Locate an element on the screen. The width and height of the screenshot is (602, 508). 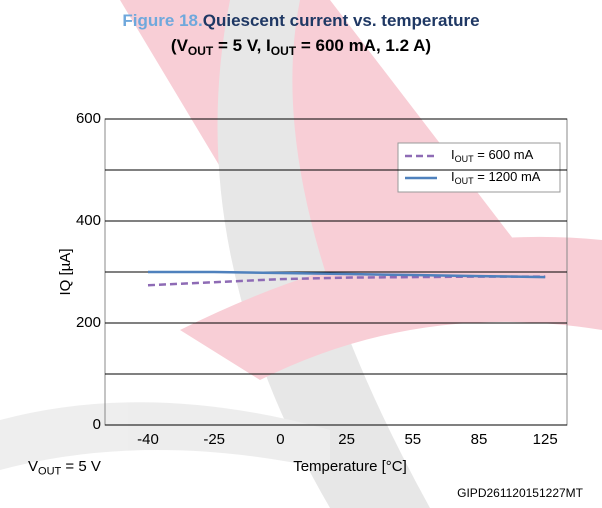
legend-label: IOUT = 1200 mA is located at coordinates (496, 177).